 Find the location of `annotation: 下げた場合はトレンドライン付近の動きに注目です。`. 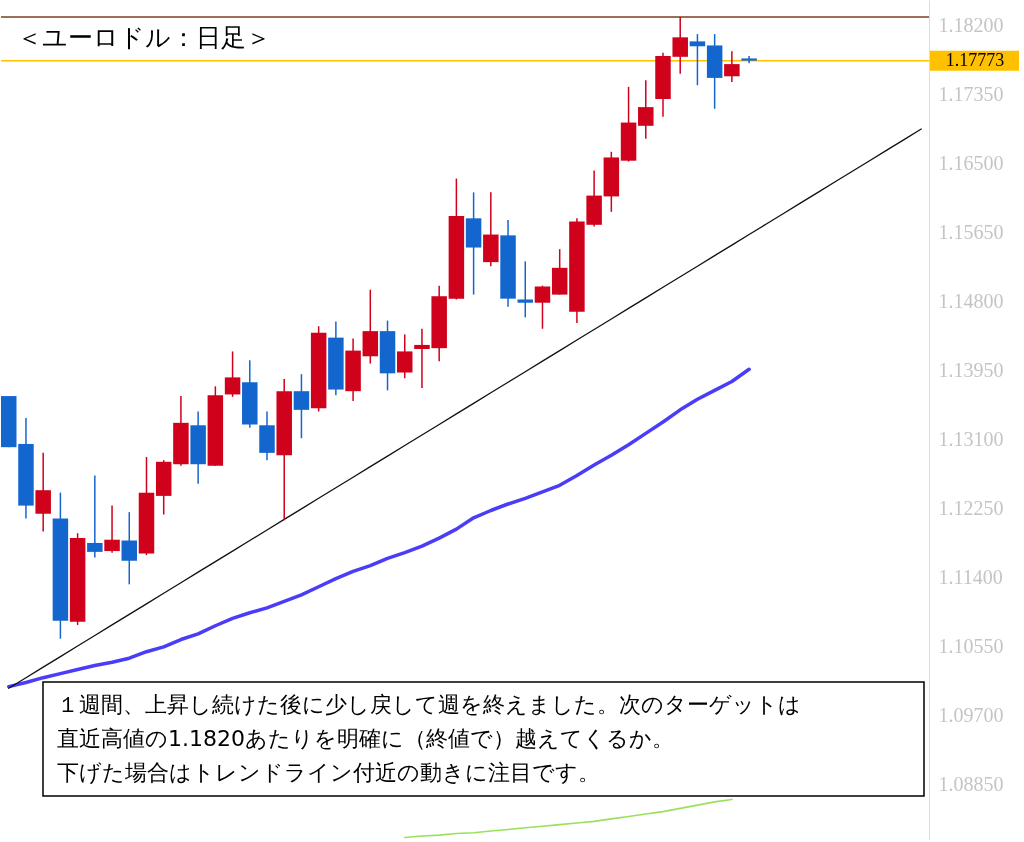

annotation: 下げた場合はトレンドライン付近の動きに注目です。 is located at coordinates (328, 772).